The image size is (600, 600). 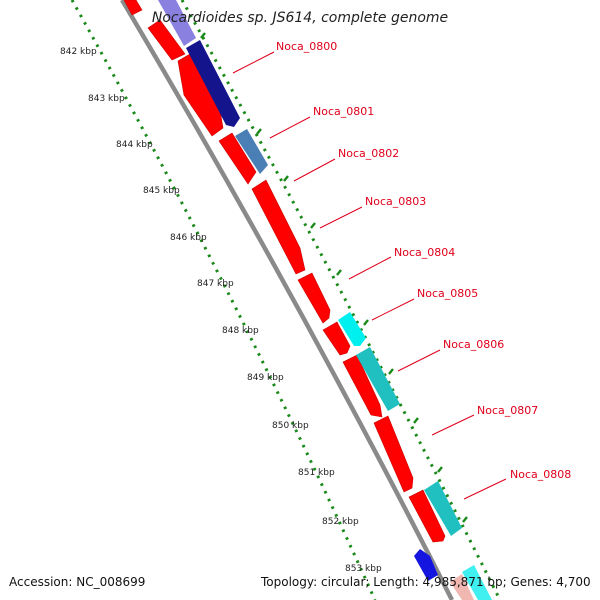 I want to click on scale-tick-label: 853 kbp, so click(x=363, y=569).